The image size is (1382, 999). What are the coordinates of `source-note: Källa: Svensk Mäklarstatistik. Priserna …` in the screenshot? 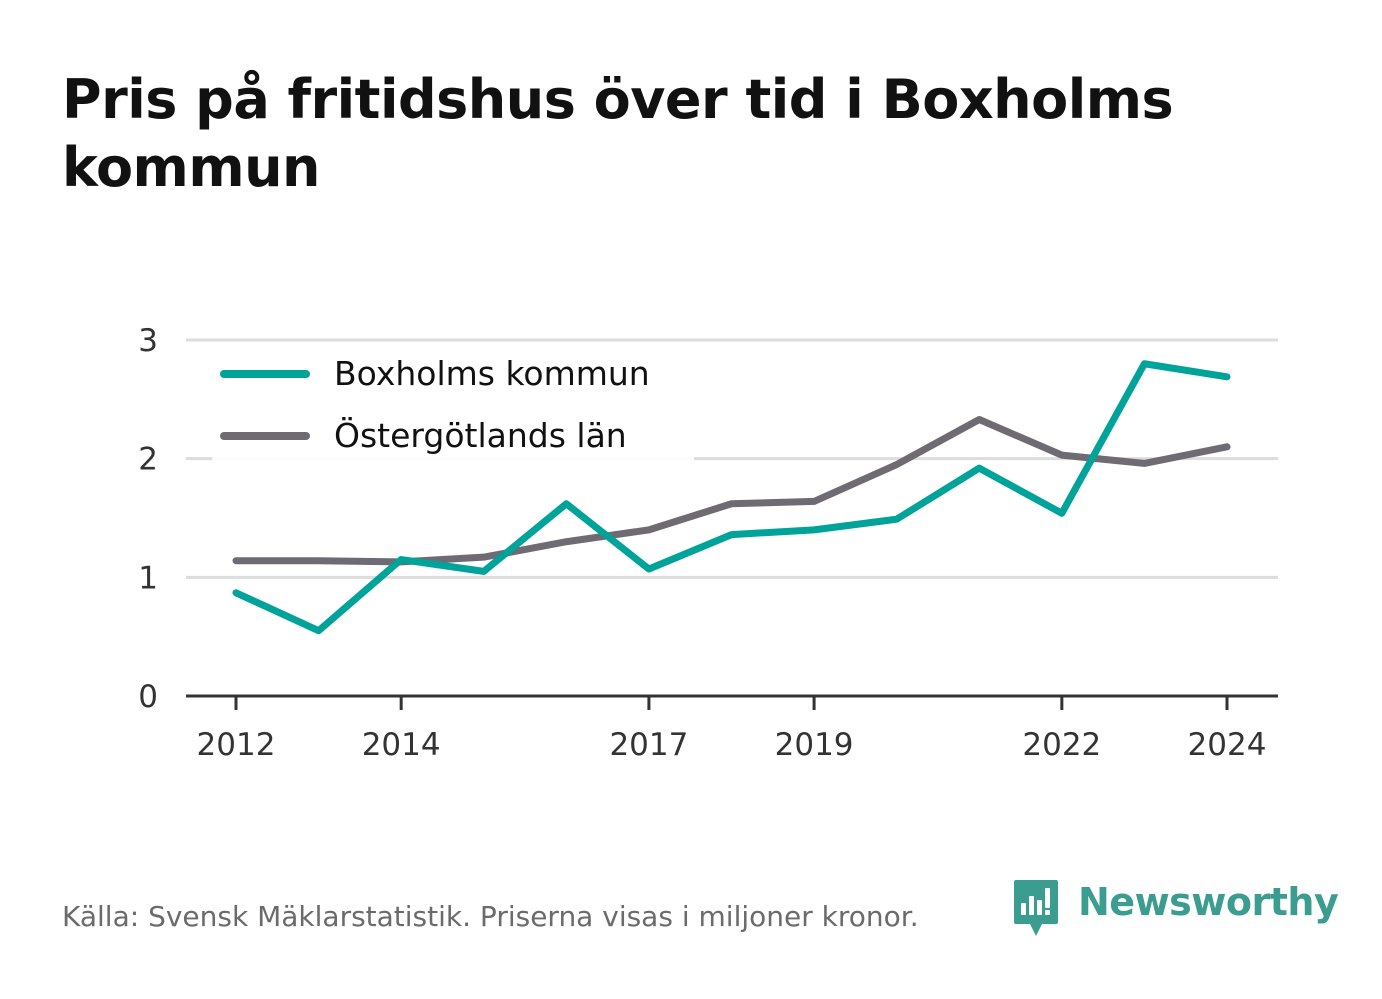 It's located at (490, 916).